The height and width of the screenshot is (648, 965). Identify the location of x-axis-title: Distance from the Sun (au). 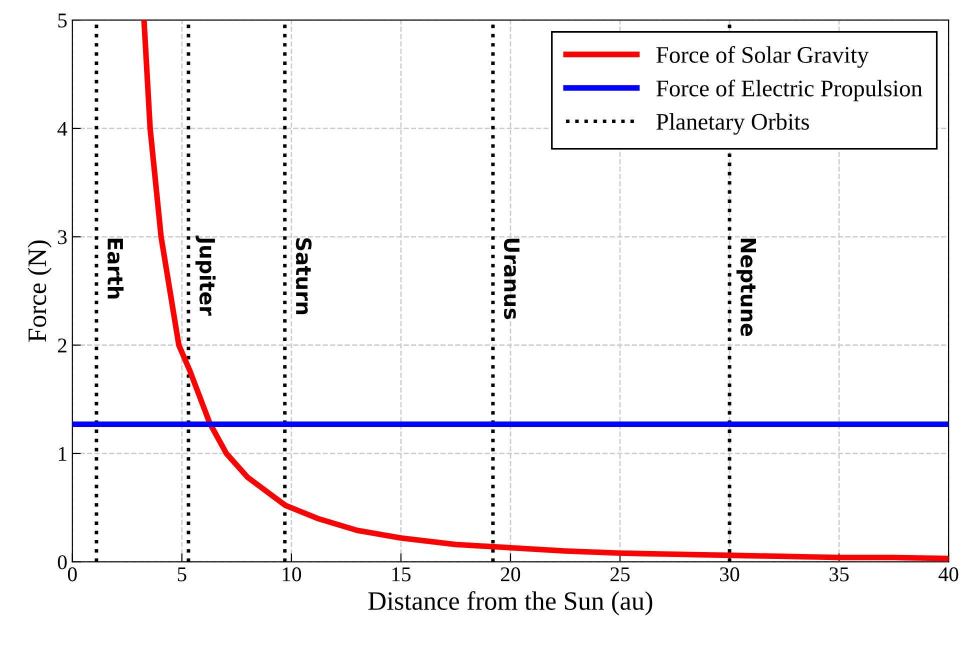
(510, 603).